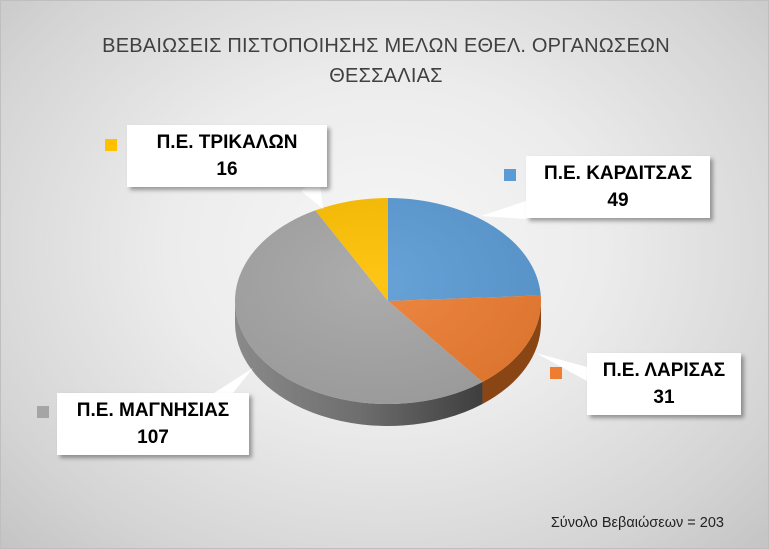 The image size is (769, 549). What do you see at coordinates (618, 187) in the screenshot?
I see `data-label-karditsa: Π.Ε. ΚΑΡΔΙΤΣΑΣ 49` at bounding box center [618, 187].